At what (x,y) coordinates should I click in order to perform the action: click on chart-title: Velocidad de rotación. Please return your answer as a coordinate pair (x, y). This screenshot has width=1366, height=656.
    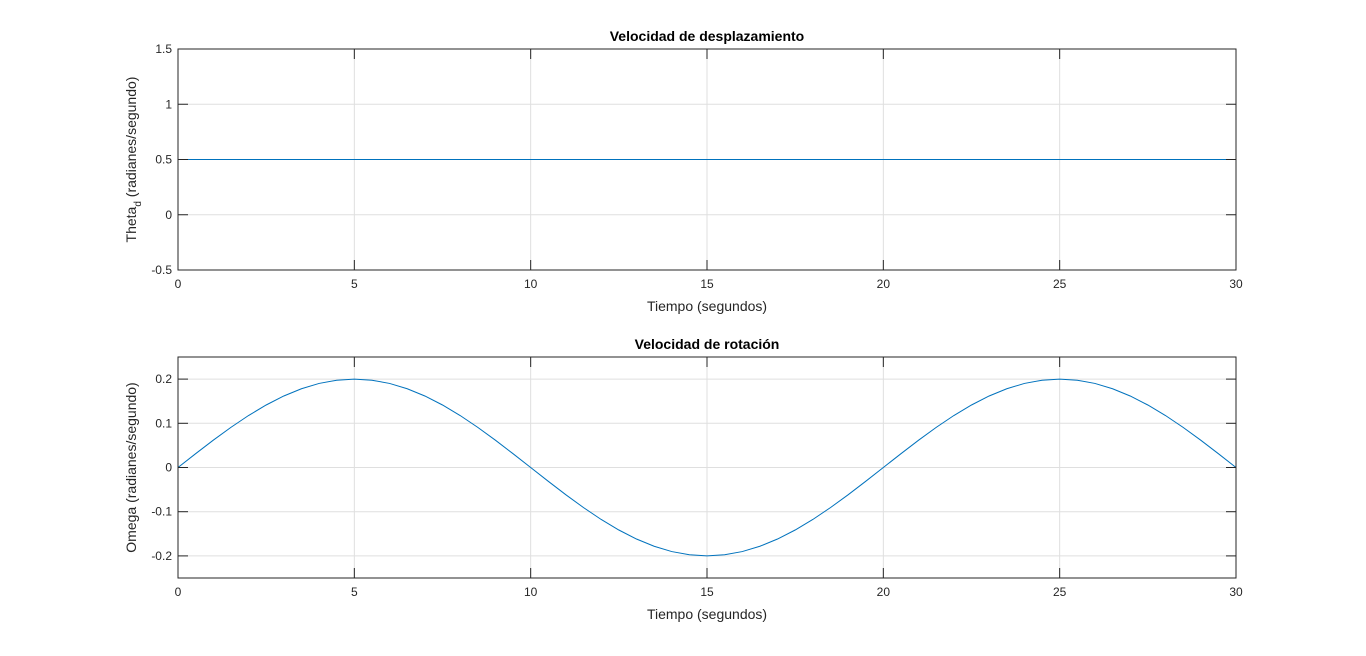
    Looking at the image, I should click on (707, 344).